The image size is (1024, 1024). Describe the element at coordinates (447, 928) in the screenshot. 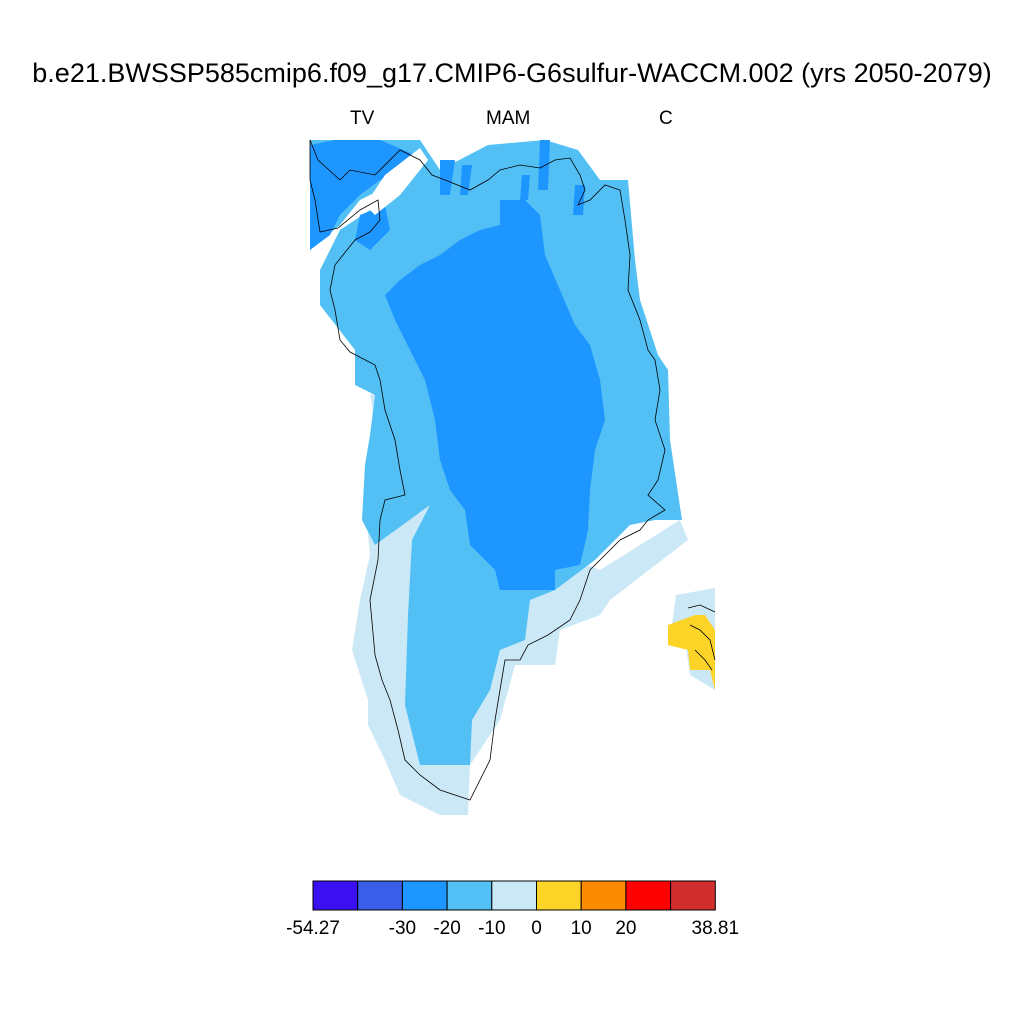

I see `colorbar-tick-label: -20` at that location.